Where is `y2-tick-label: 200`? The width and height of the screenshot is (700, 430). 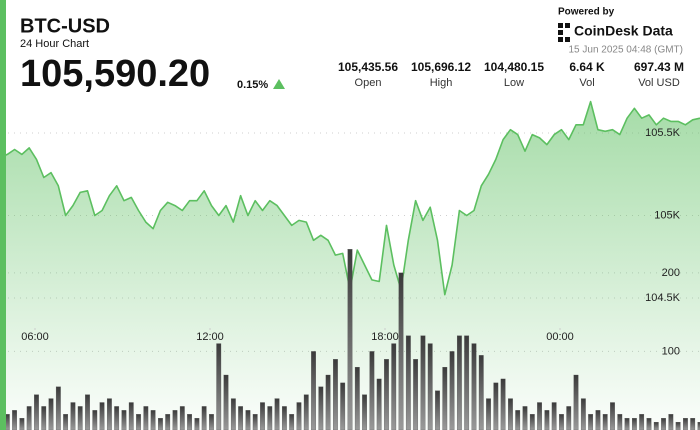 y2-tick-label: 200 is located at coordinates (671, 273).